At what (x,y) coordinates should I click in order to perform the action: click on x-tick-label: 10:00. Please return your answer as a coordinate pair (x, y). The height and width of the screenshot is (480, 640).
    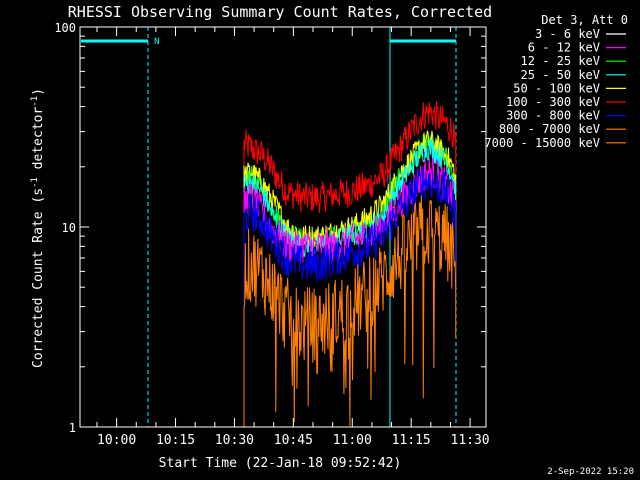
    Looking at the image, I should click on (116, 440).